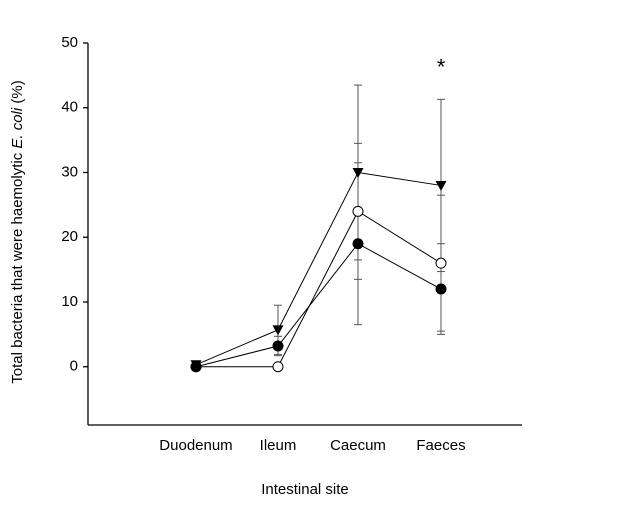 The width and height of the screenshot is (629, 507). Describe the element at coordinates (305, 489) in the screenshot. I see `x-axis-label: Intestinal site` at that location.